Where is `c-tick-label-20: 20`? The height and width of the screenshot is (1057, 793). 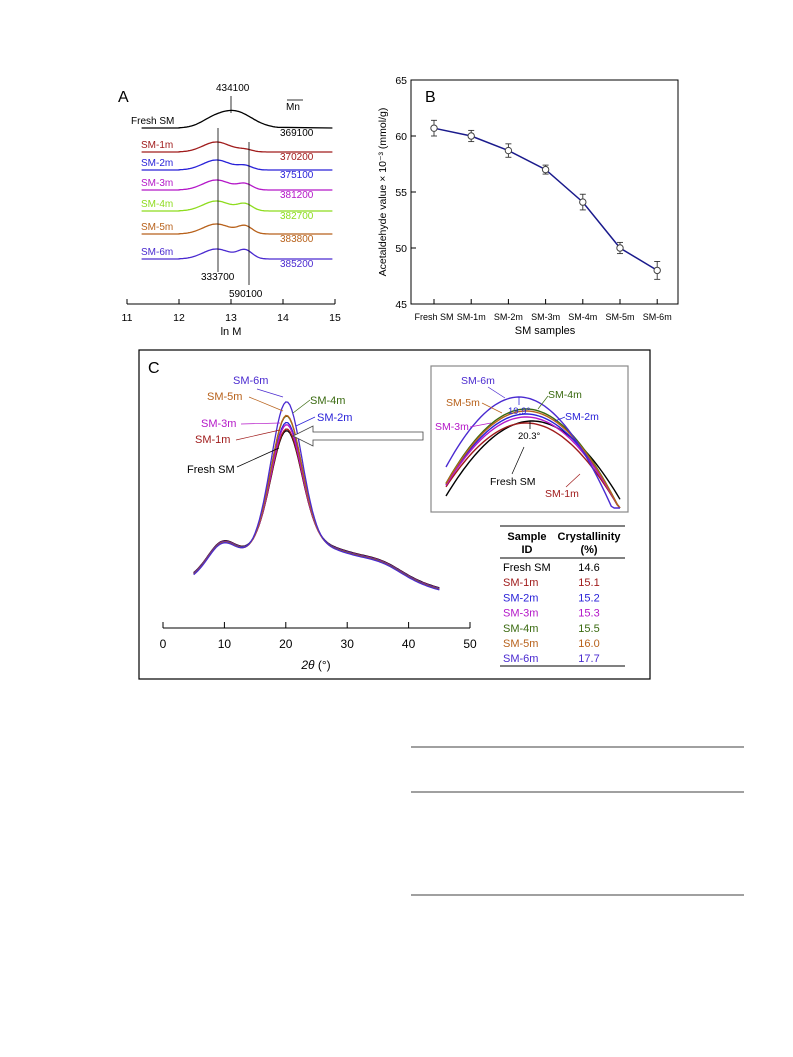
c-tick-label-20: 20 is located at coordinates (286, 644).